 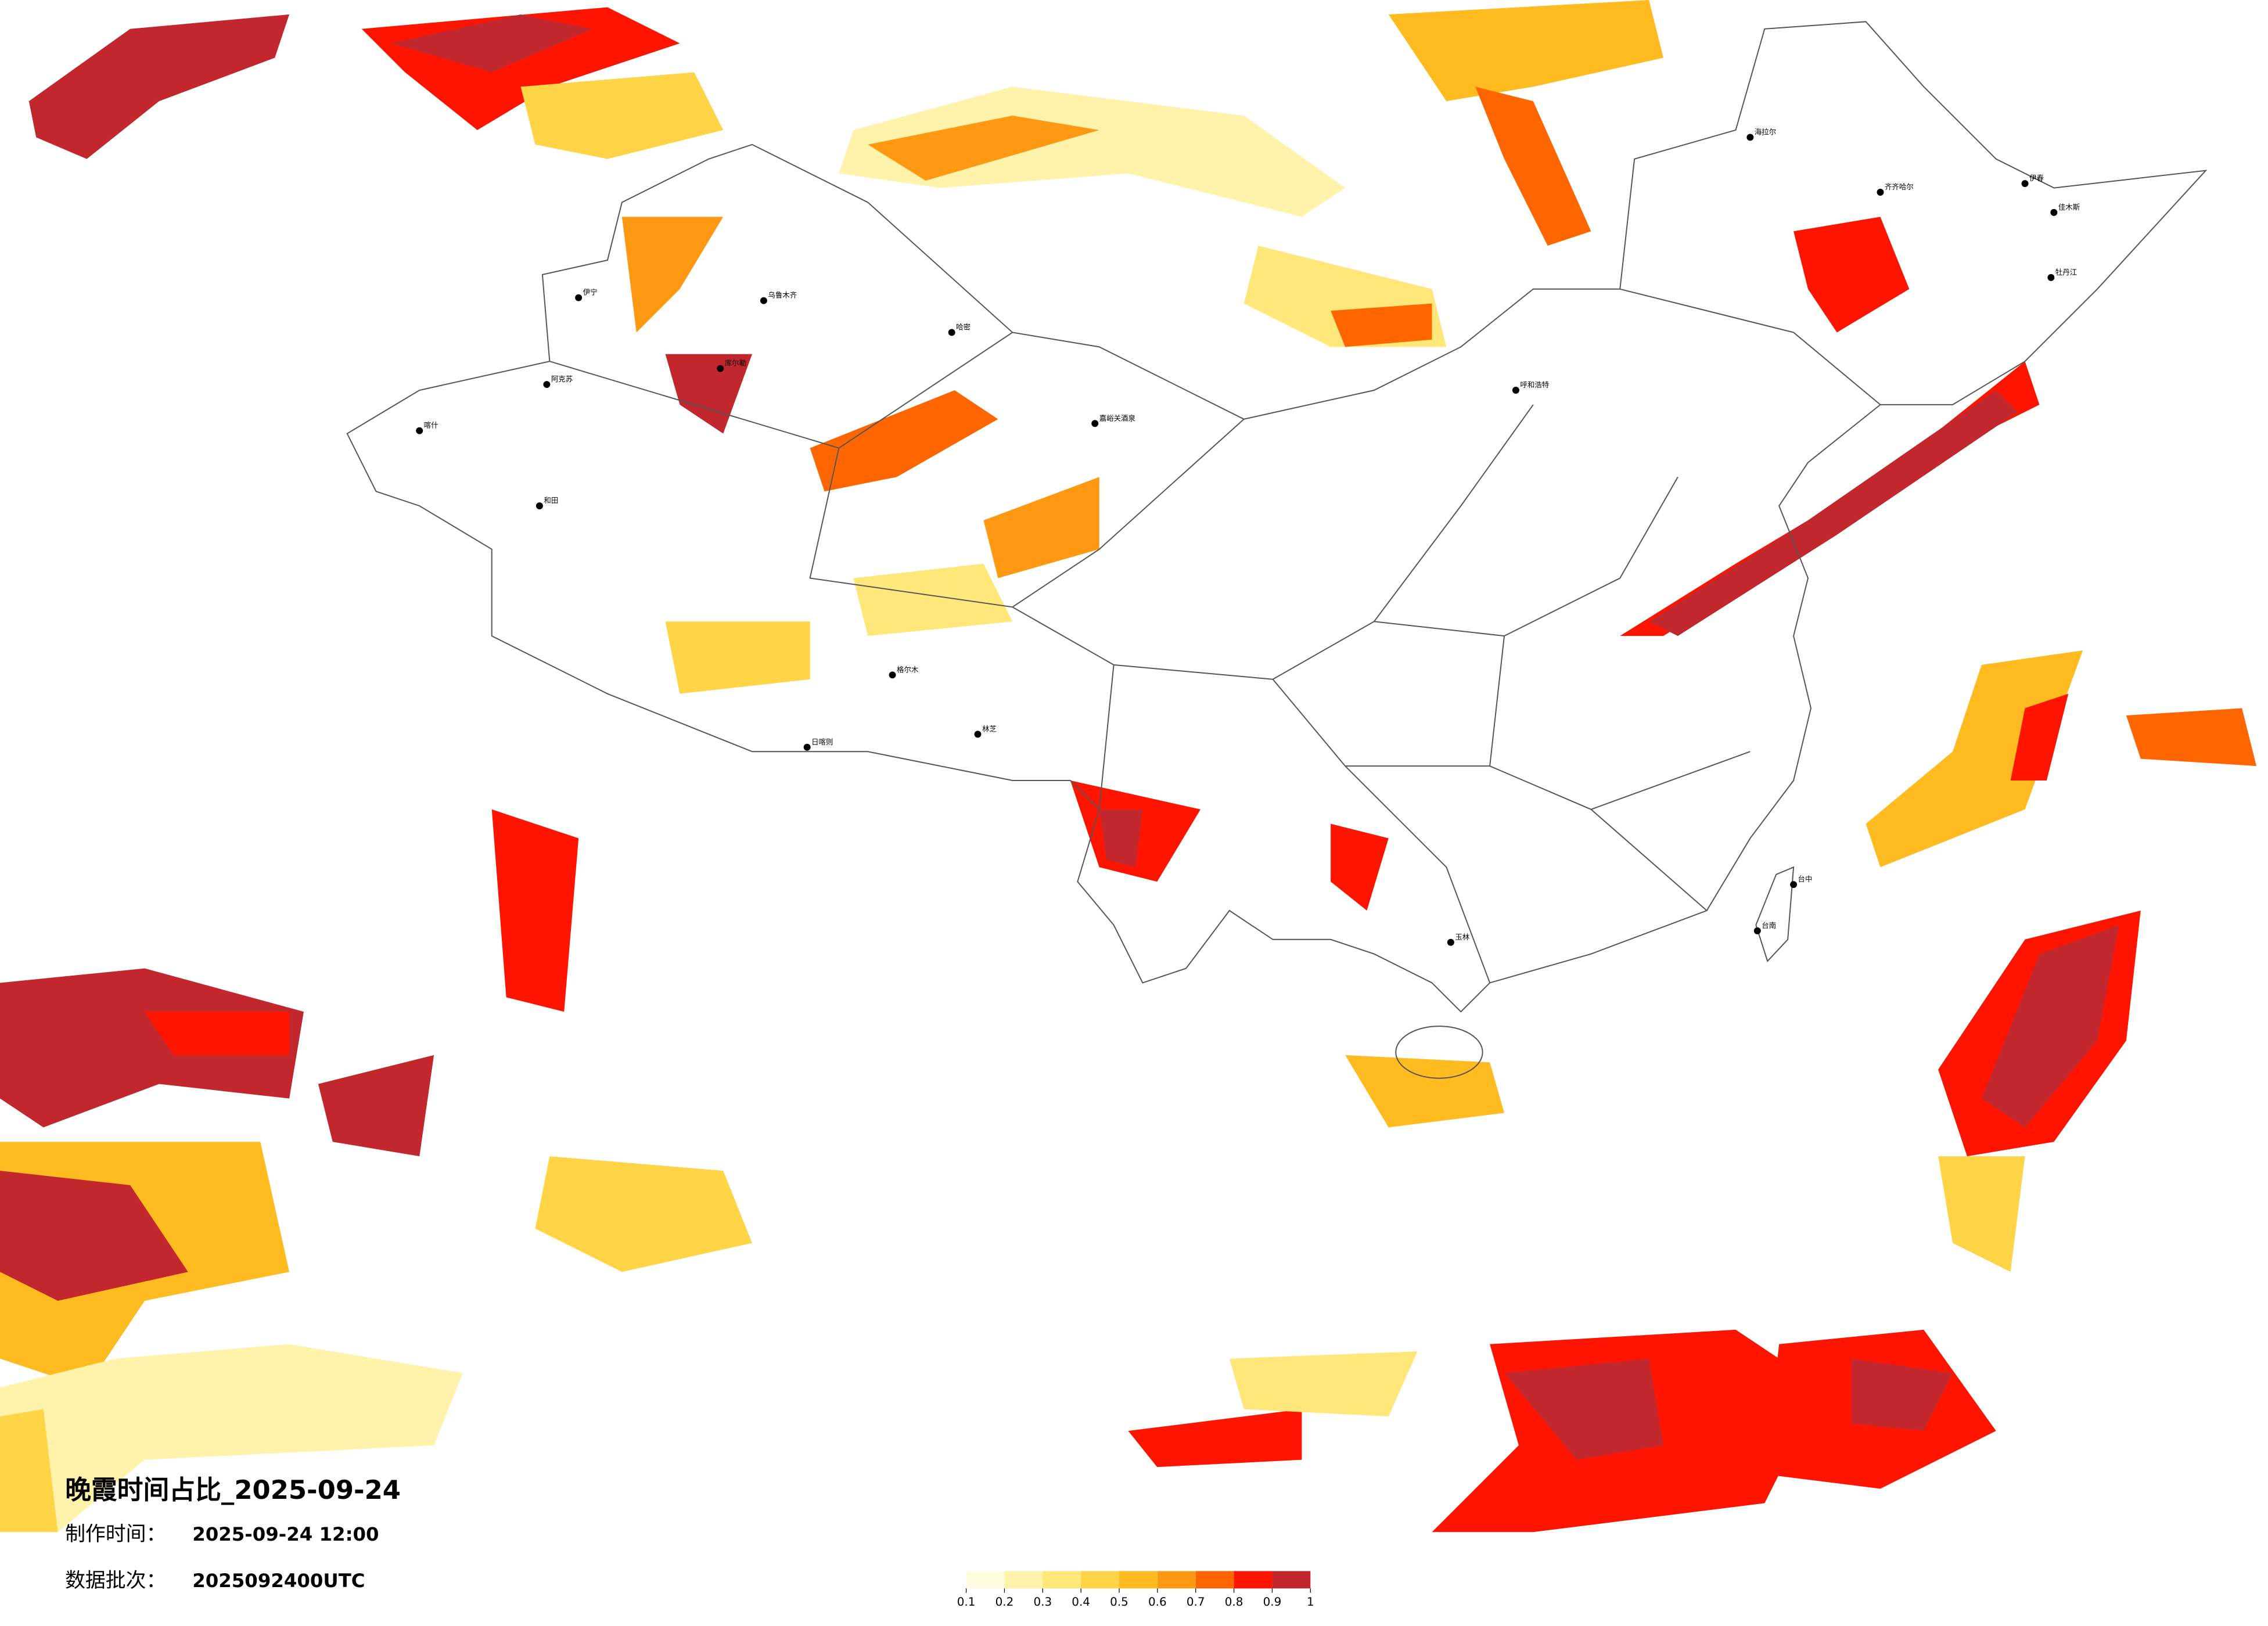 I want to click on city-label: 嘉峪关酒泉, so click(x=1117, y=417).